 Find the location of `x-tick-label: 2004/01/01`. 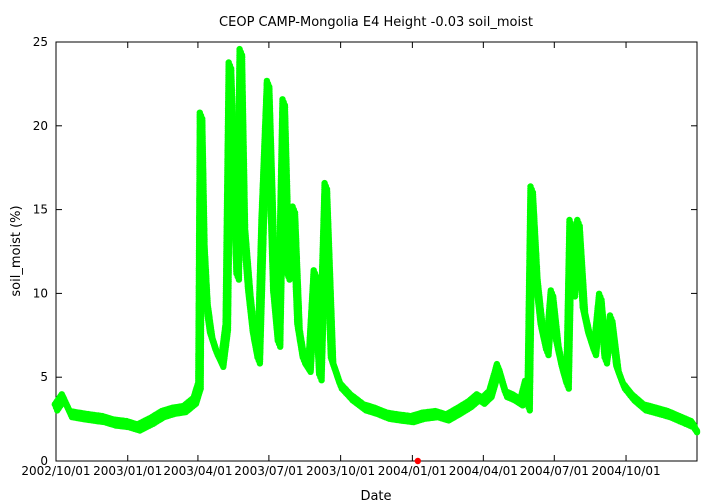

x-tick-label: 2004/01/01 is located at coordinates (412, 471).